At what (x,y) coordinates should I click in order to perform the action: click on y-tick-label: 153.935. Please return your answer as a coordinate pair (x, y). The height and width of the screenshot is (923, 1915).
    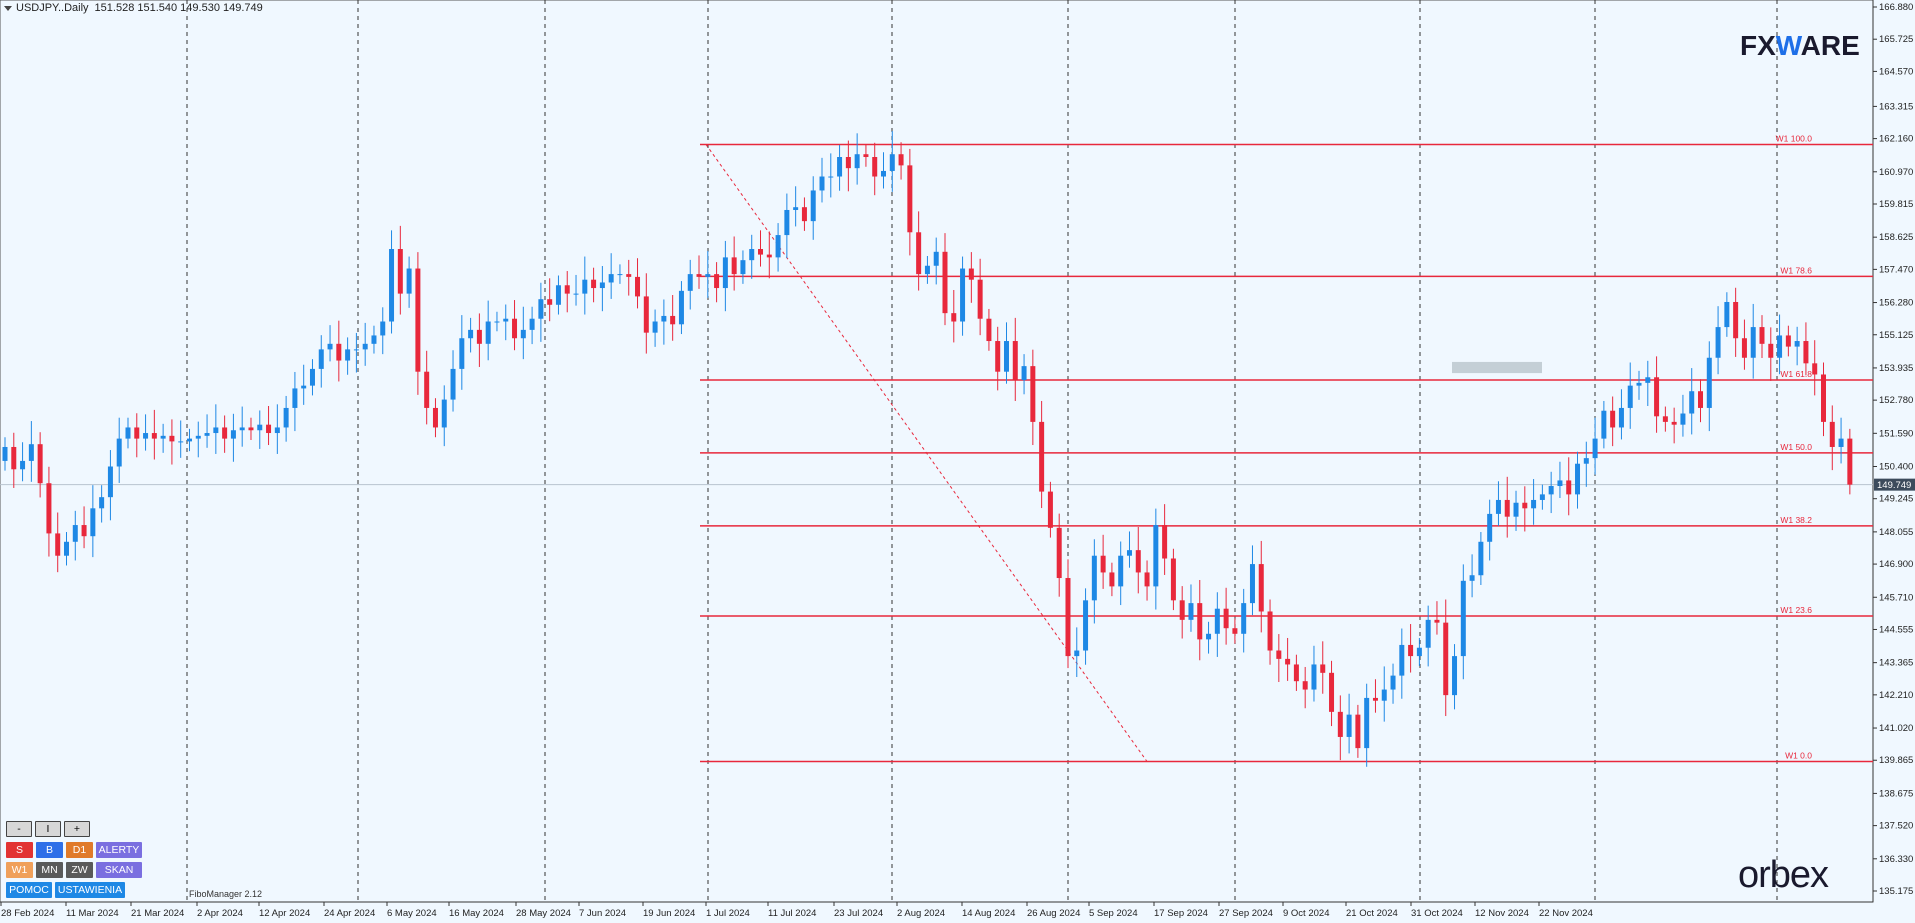
    Looking at the image, I should click on (1896, 368).